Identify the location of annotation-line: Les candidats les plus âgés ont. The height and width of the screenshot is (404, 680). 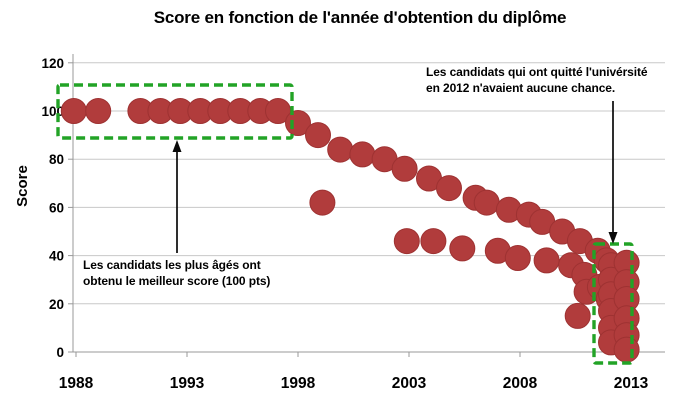
(172, 265).